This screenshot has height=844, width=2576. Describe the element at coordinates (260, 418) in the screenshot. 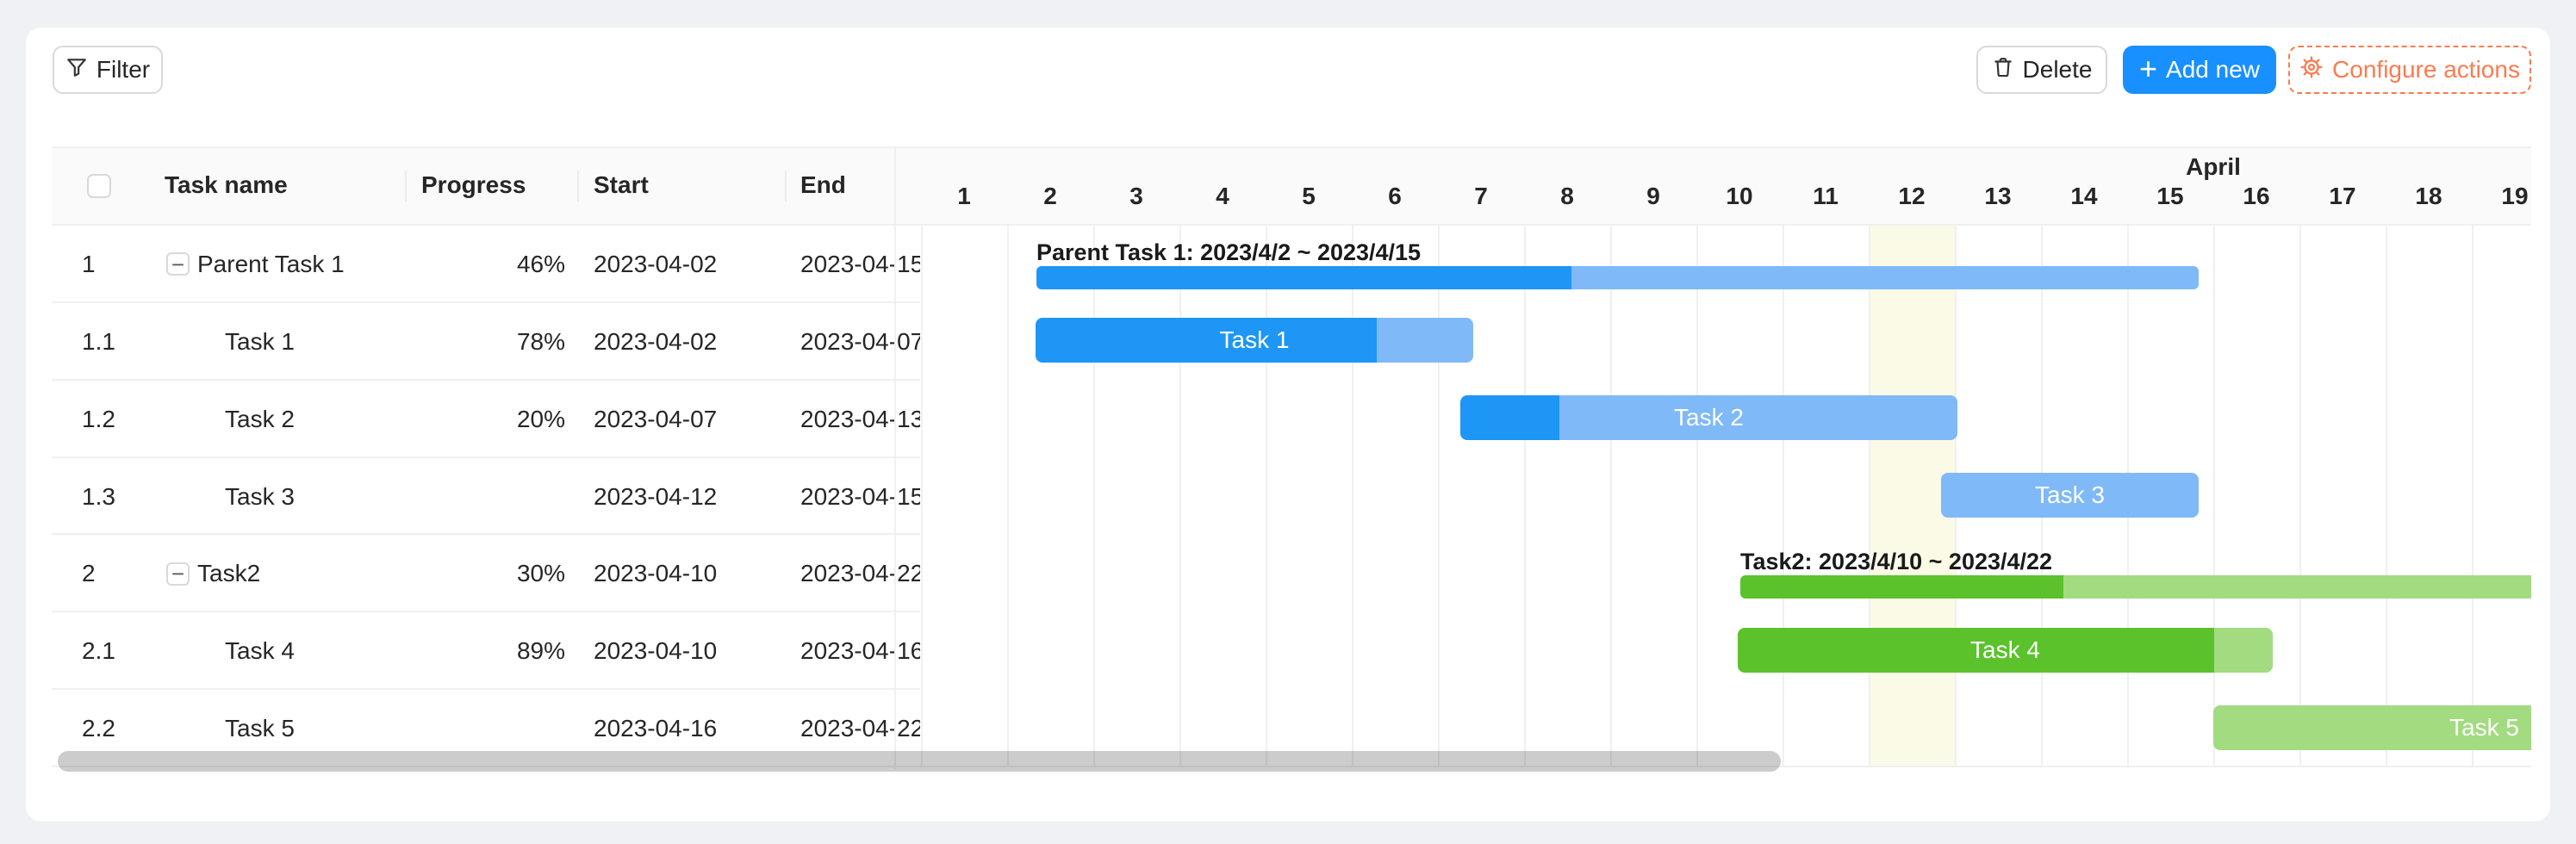

I see `task-name-cell: Task 2` at that location.